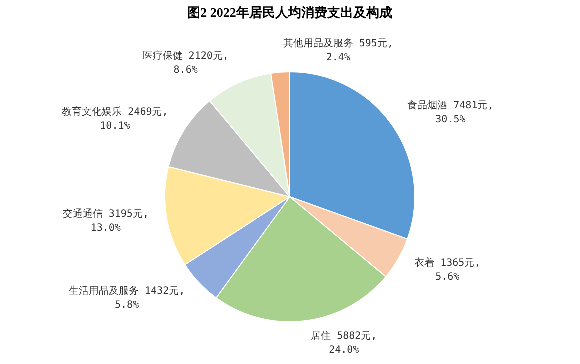 The width and height of the screenshot is (580, 364). What do you see at coordinates (344, 343) in the screenshot?
I see `slice-label: 居住 5882元, 24.0%` at bounding box center [344, 343].